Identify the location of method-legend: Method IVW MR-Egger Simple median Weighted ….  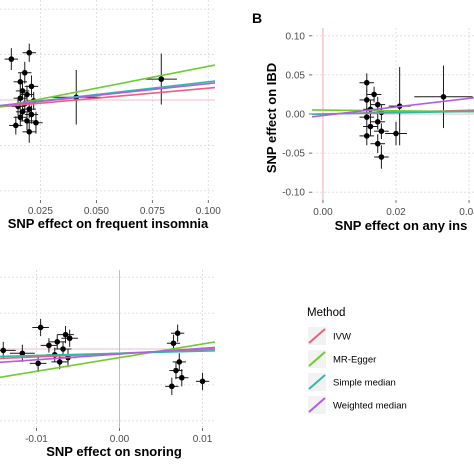
(357, 360).